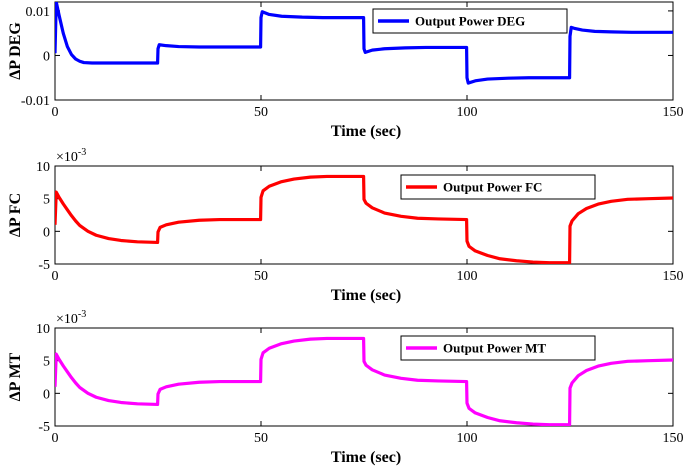 Image resolution: width=685 pixels, height=468 pixels. Describe the element at coordinates (492, 187) in the screenshot. I see `legend-label: Output Power FC` at that location.